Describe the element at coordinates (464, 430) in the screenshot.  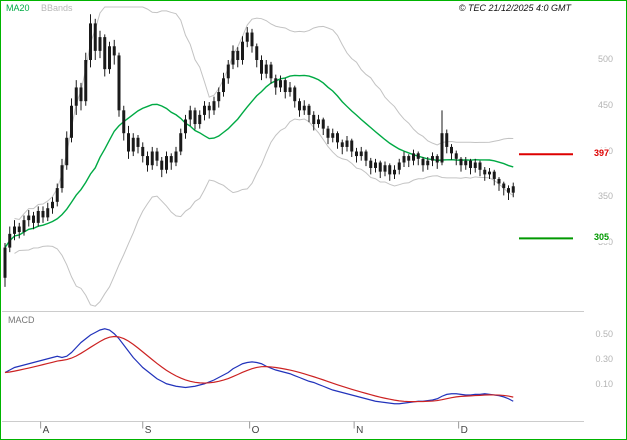
I see `month-label-december: D` at that location.